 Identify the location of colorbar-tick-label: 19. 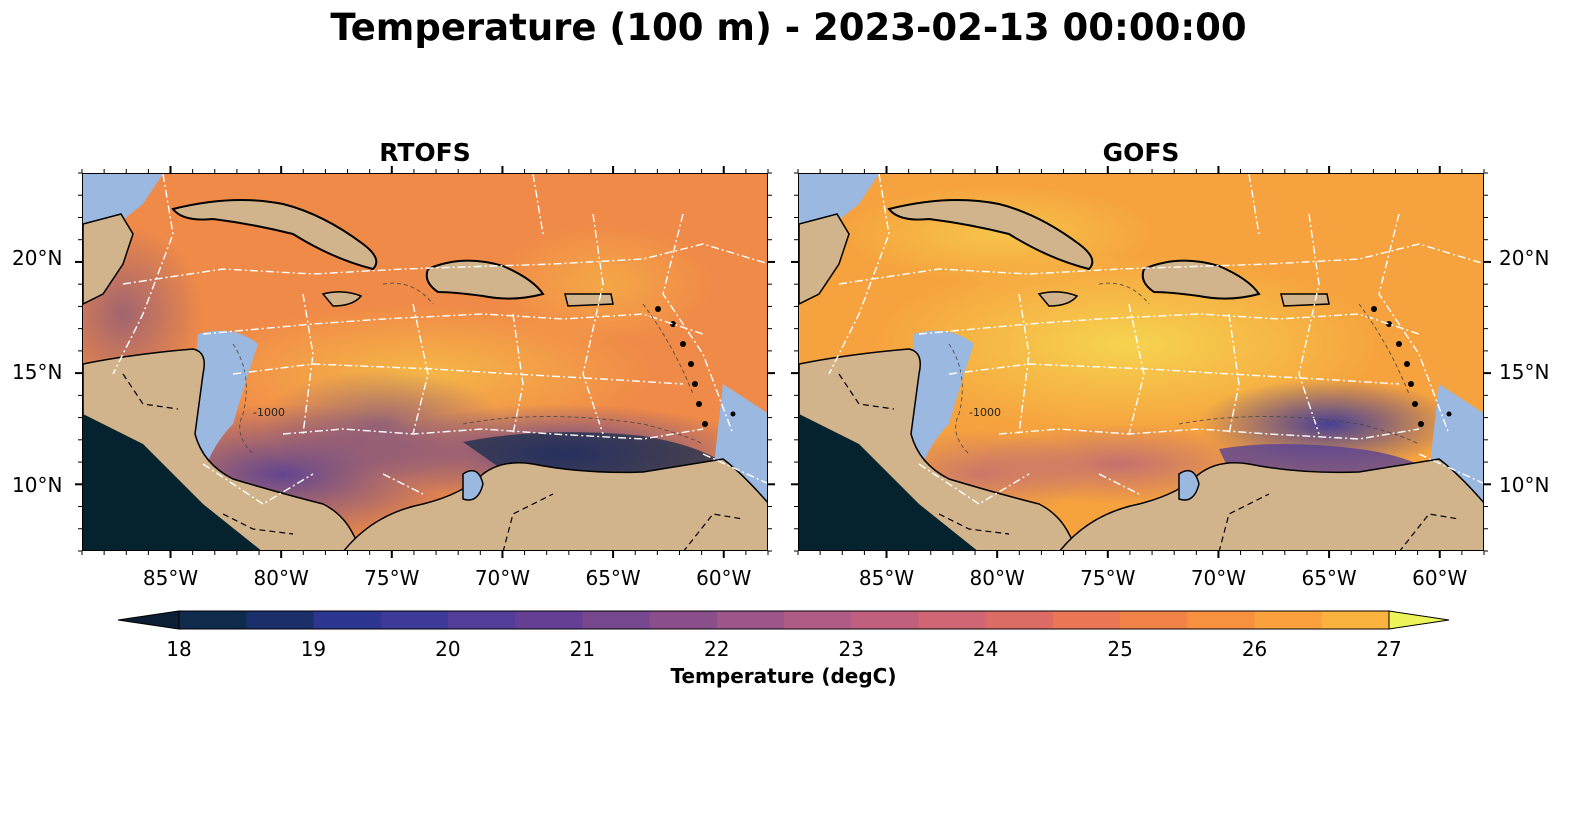
(313, 649).